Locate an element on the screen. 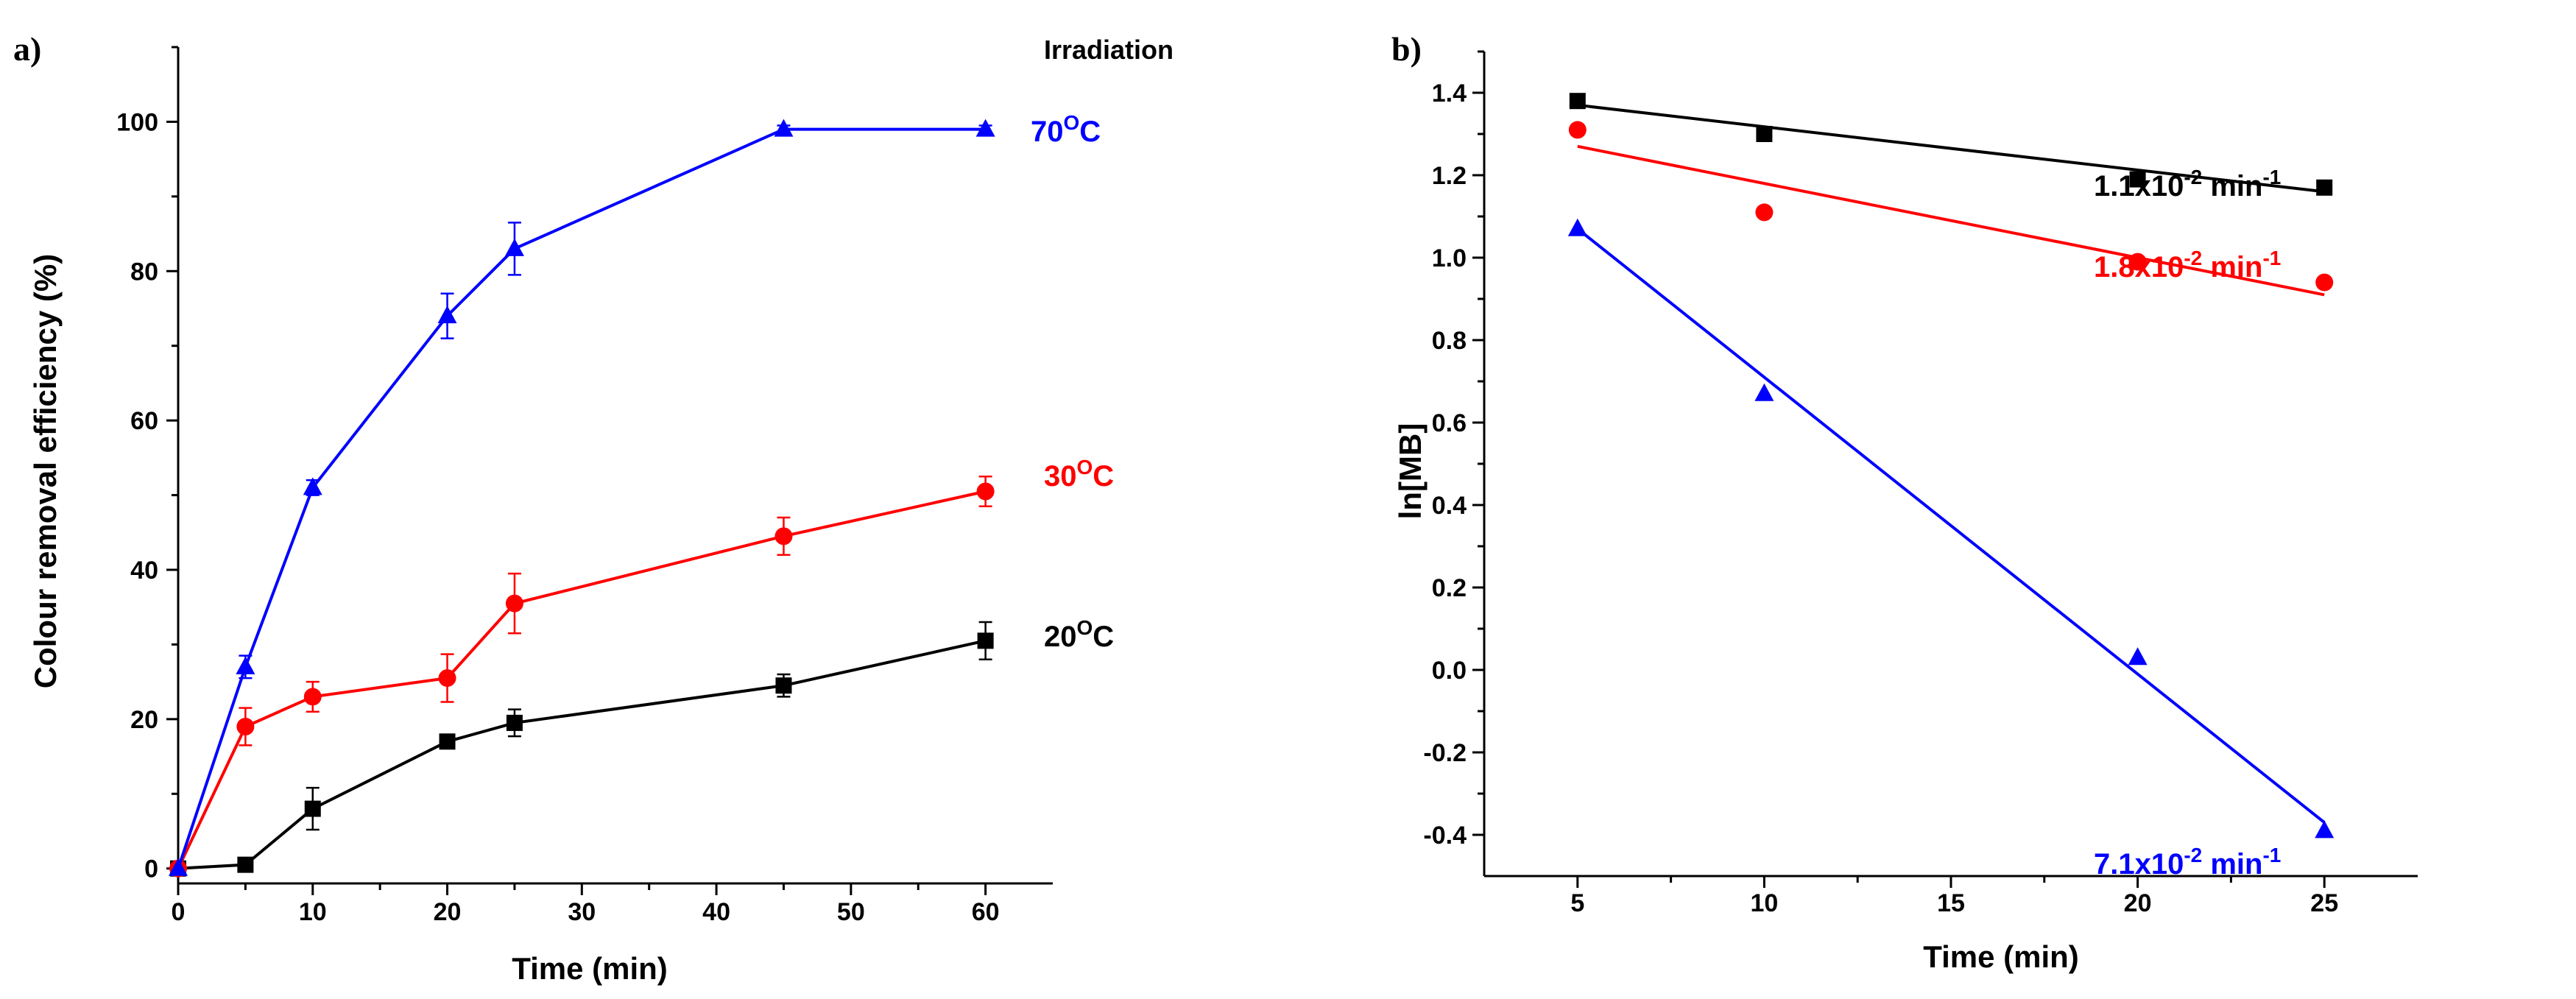  irradiation-annotation: Irradiation is located at coordinates (1109, 50).